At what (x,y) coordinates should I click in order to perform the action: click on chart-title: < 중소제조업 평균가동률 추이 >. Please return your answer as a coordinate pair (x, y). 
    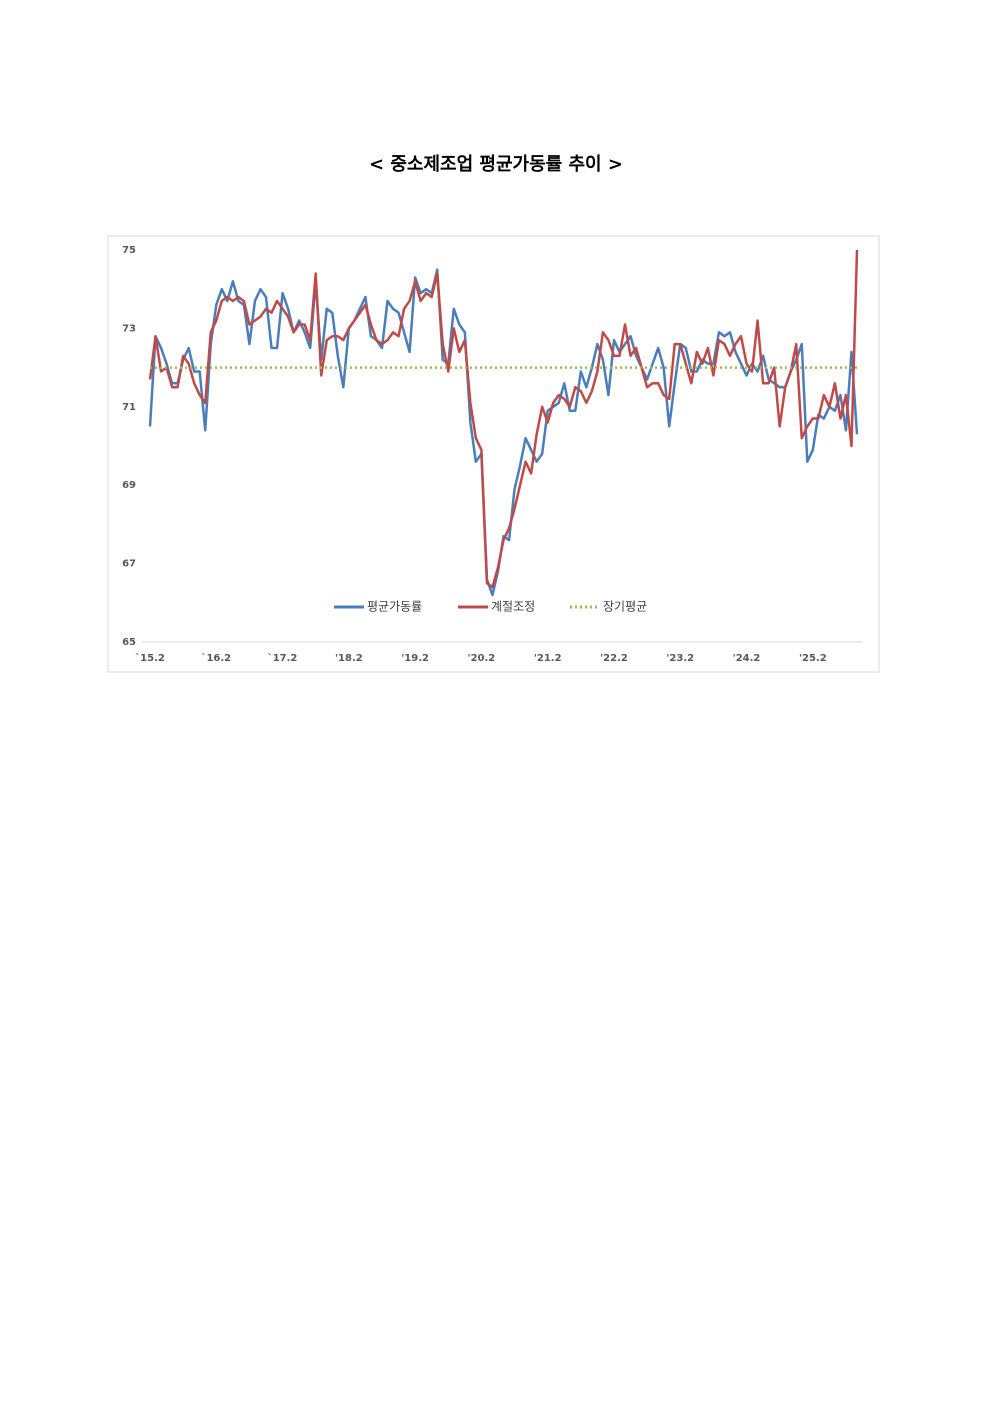
    Looking at the image, I should click on (496, 164).